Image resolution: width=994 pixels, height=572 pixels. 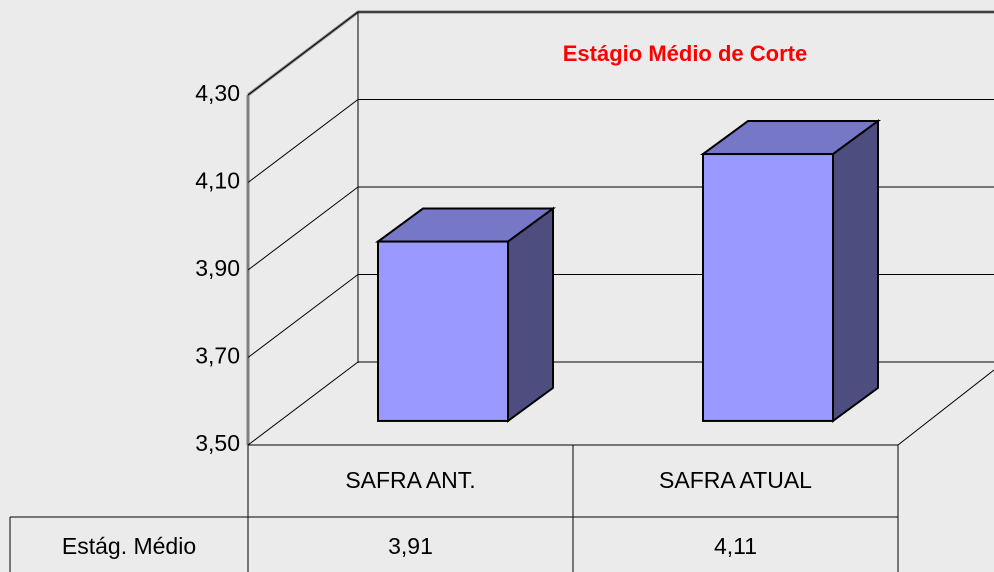 What do you see at coordinates (217, 181) in the screenshot?
I see `y-tick-label: 4,10` at bounding box center [217, 181].